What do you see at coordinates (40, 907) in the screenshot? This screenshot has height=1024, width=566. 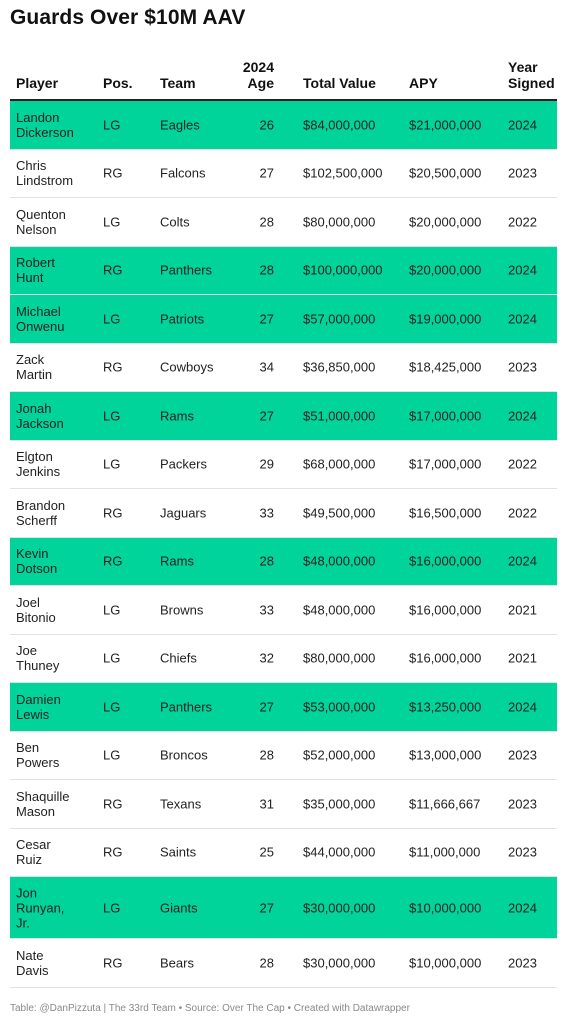 I see `player-name-last: Runyan,` at bounding box center [40, 907].